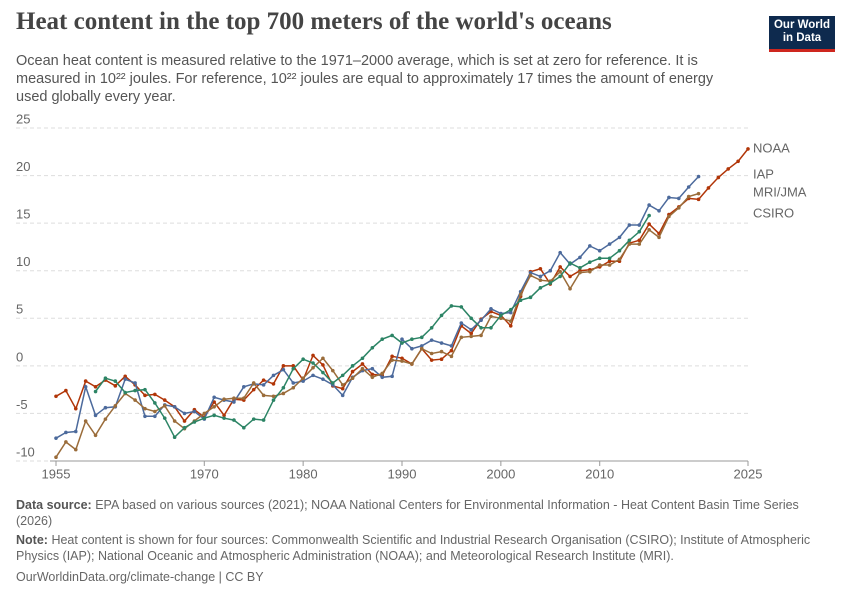  I want to click on x-tick-label: 1980, so click(303, 473).